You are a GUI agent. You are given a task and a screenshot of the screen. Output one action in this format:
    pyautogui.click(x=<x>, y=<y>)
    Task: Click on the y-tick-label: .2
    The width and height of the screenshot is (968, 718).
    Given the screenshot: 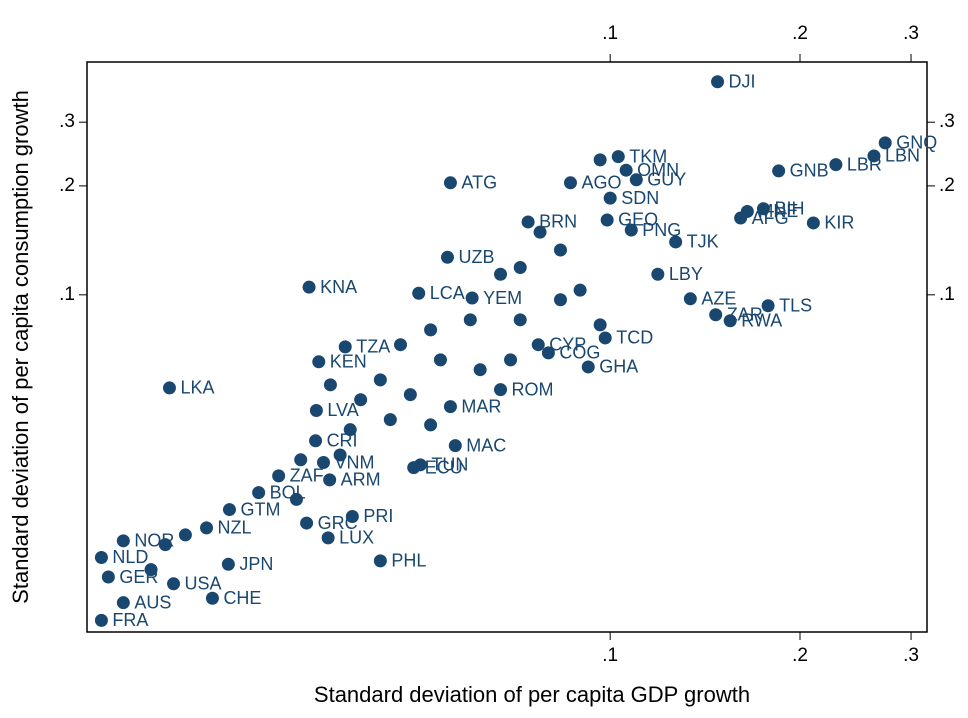 What is the action you would take?
    pyautogui.click(x=67, y=185)
    